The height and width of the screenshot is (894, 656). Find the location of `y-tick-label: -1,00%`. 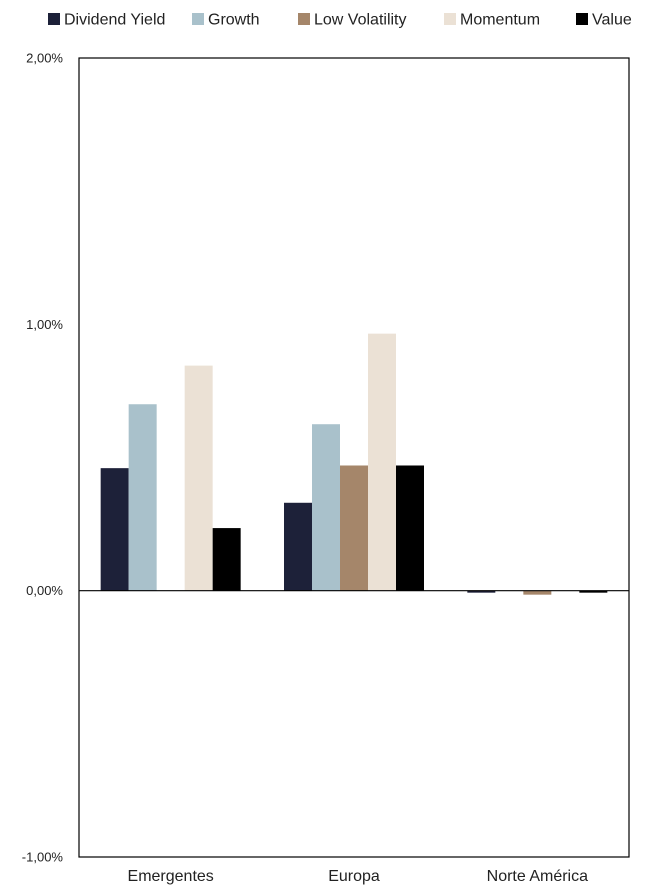

y-tick-label: -1,00% is located at coordinates (43, 857).